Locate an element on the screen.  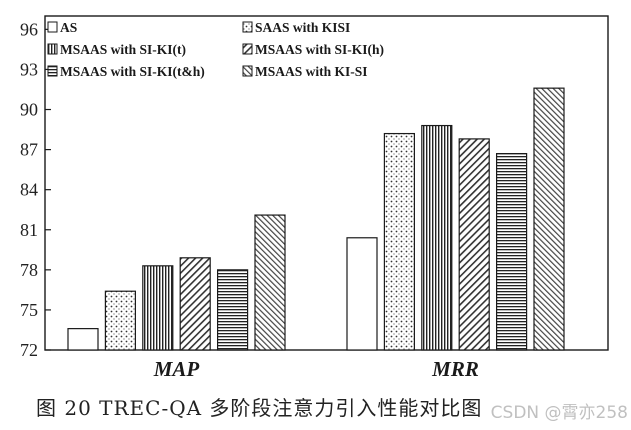
watermark: CSDN @霄亦258 is located at coordinates (559, 413).